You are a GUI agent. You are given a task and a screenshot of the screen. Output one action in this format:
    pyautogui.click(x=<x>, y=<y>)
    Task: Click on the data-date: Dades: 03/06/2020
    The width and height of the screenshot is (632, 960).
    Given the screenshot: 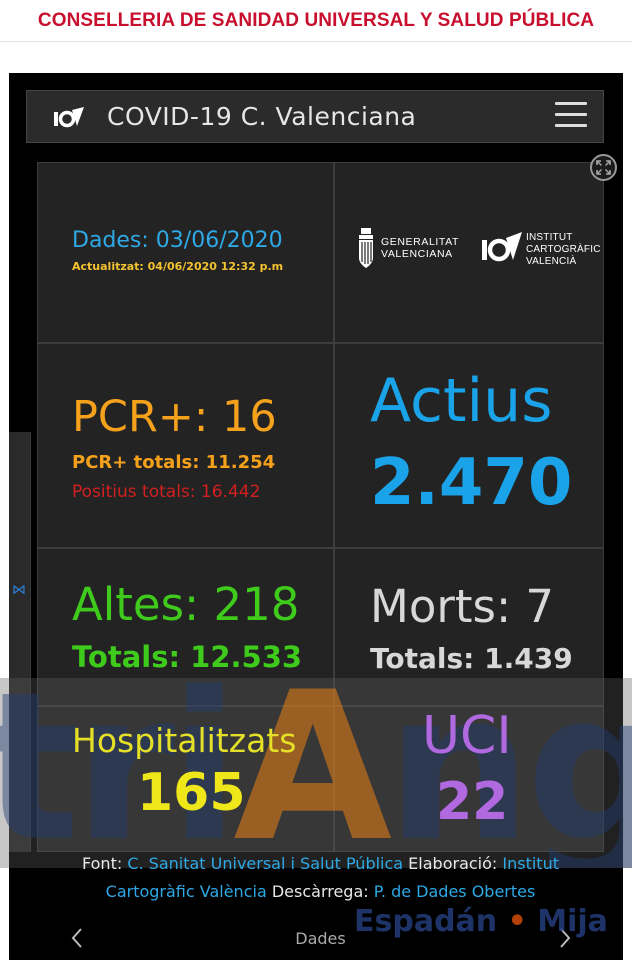 What is the action you would take?
    pyautogui.click(x=177, y=240)
    